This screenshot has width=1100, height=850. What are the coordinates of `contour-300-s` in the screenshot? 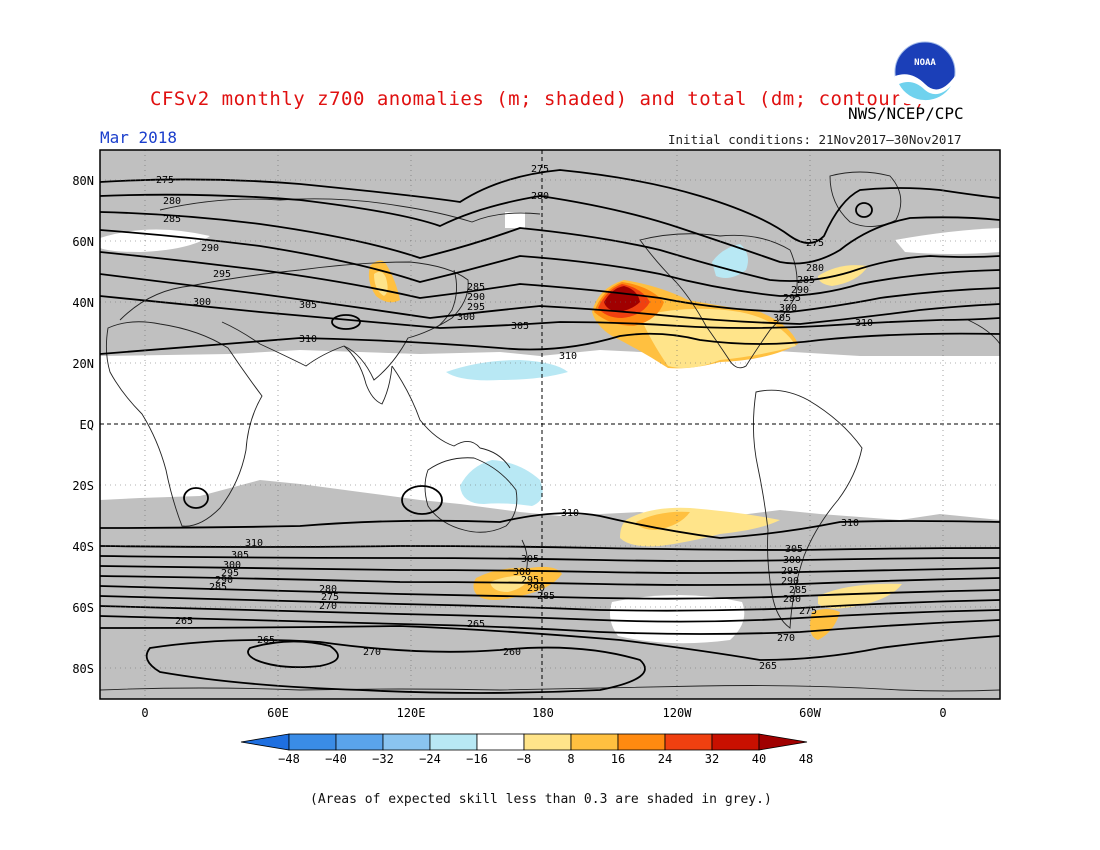 It's located at (550, 558).